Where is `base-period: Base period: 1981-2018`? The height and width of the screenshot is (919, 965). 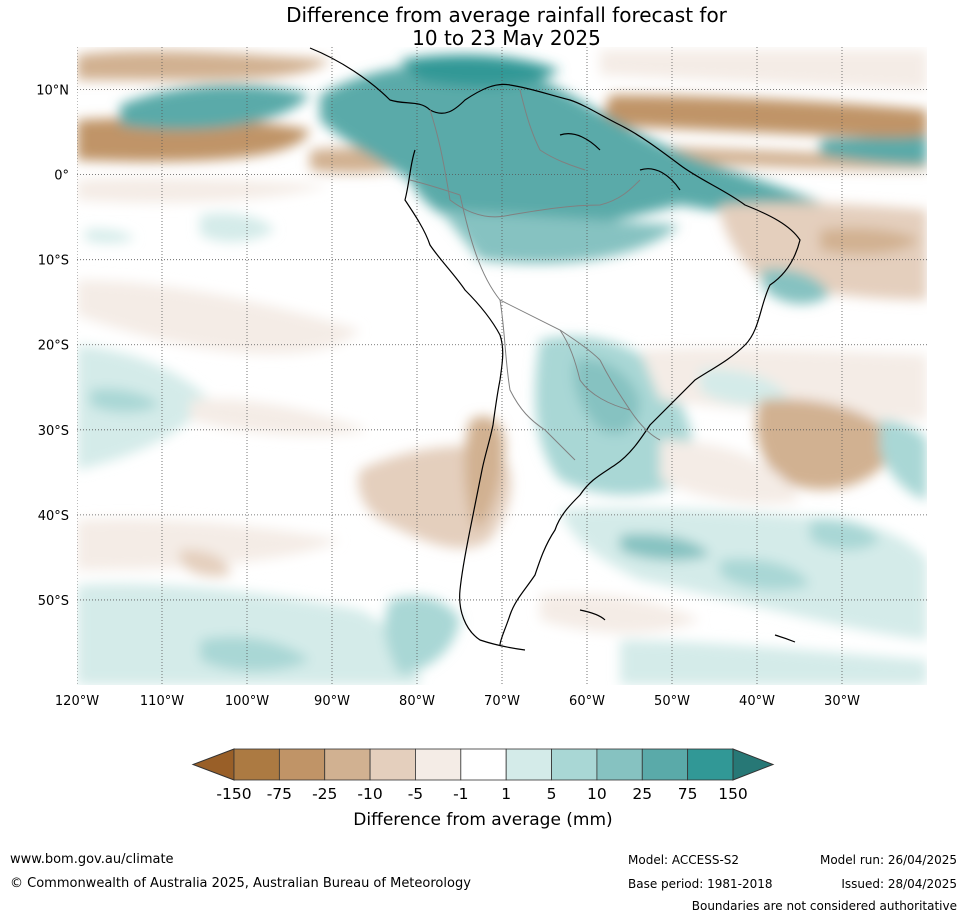
base-period: Base period: 1981-2018 is located at coordinates (700, 884).